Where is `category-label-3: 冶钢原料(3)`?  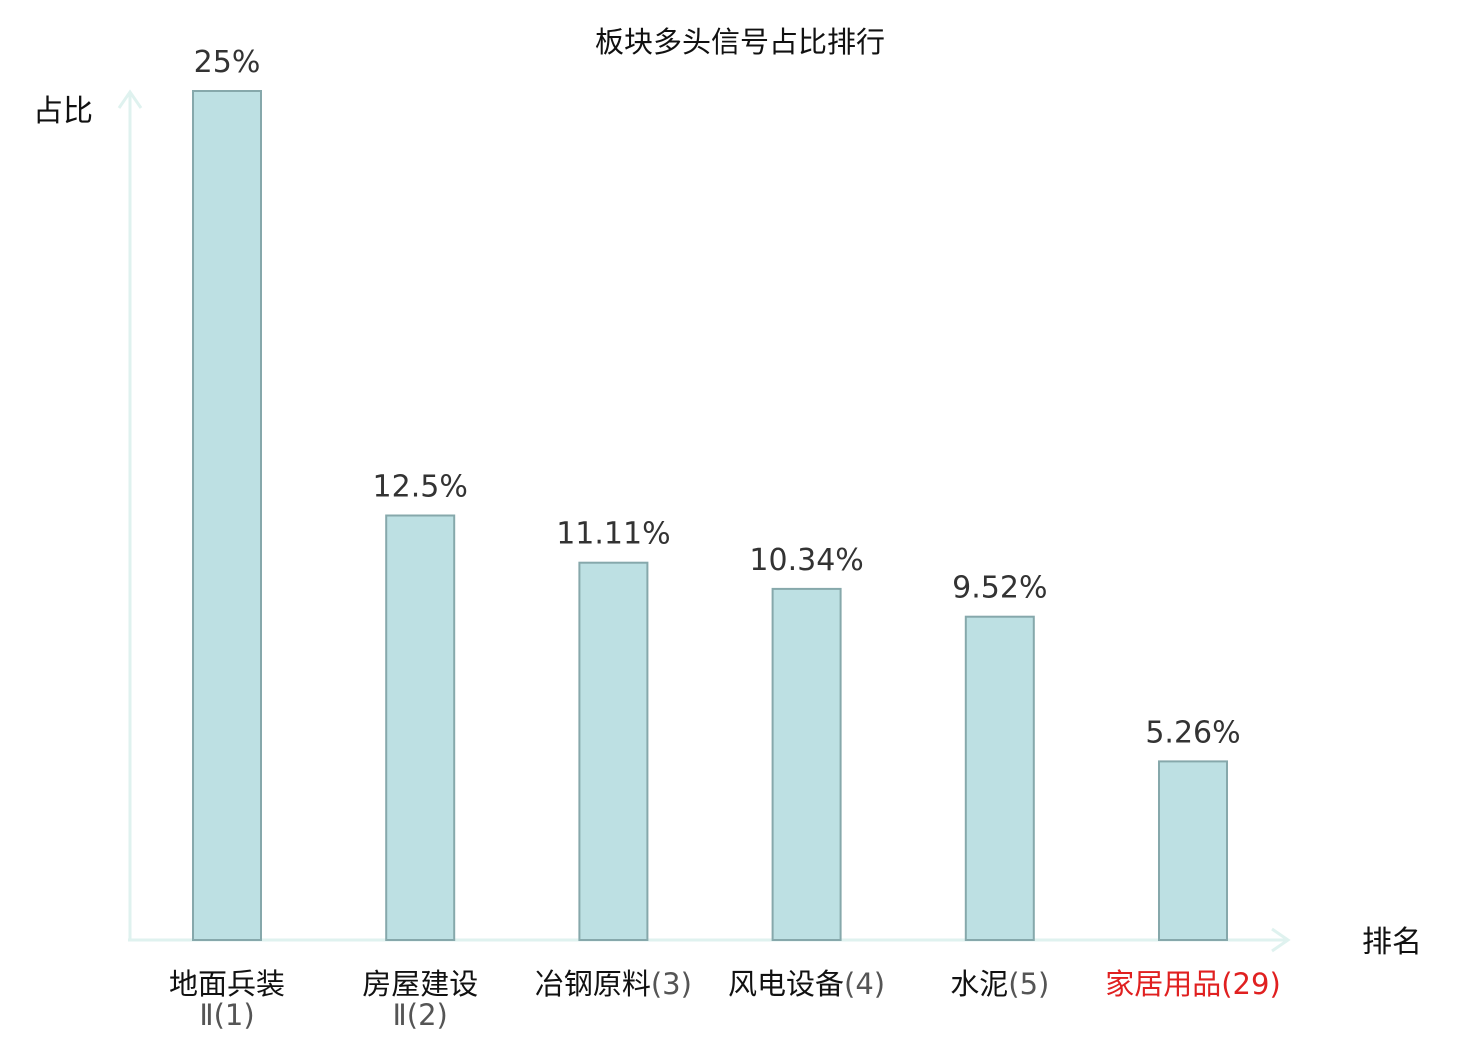
category-label-3: 冶钢原料(3) is located at coordinates (613, 984).